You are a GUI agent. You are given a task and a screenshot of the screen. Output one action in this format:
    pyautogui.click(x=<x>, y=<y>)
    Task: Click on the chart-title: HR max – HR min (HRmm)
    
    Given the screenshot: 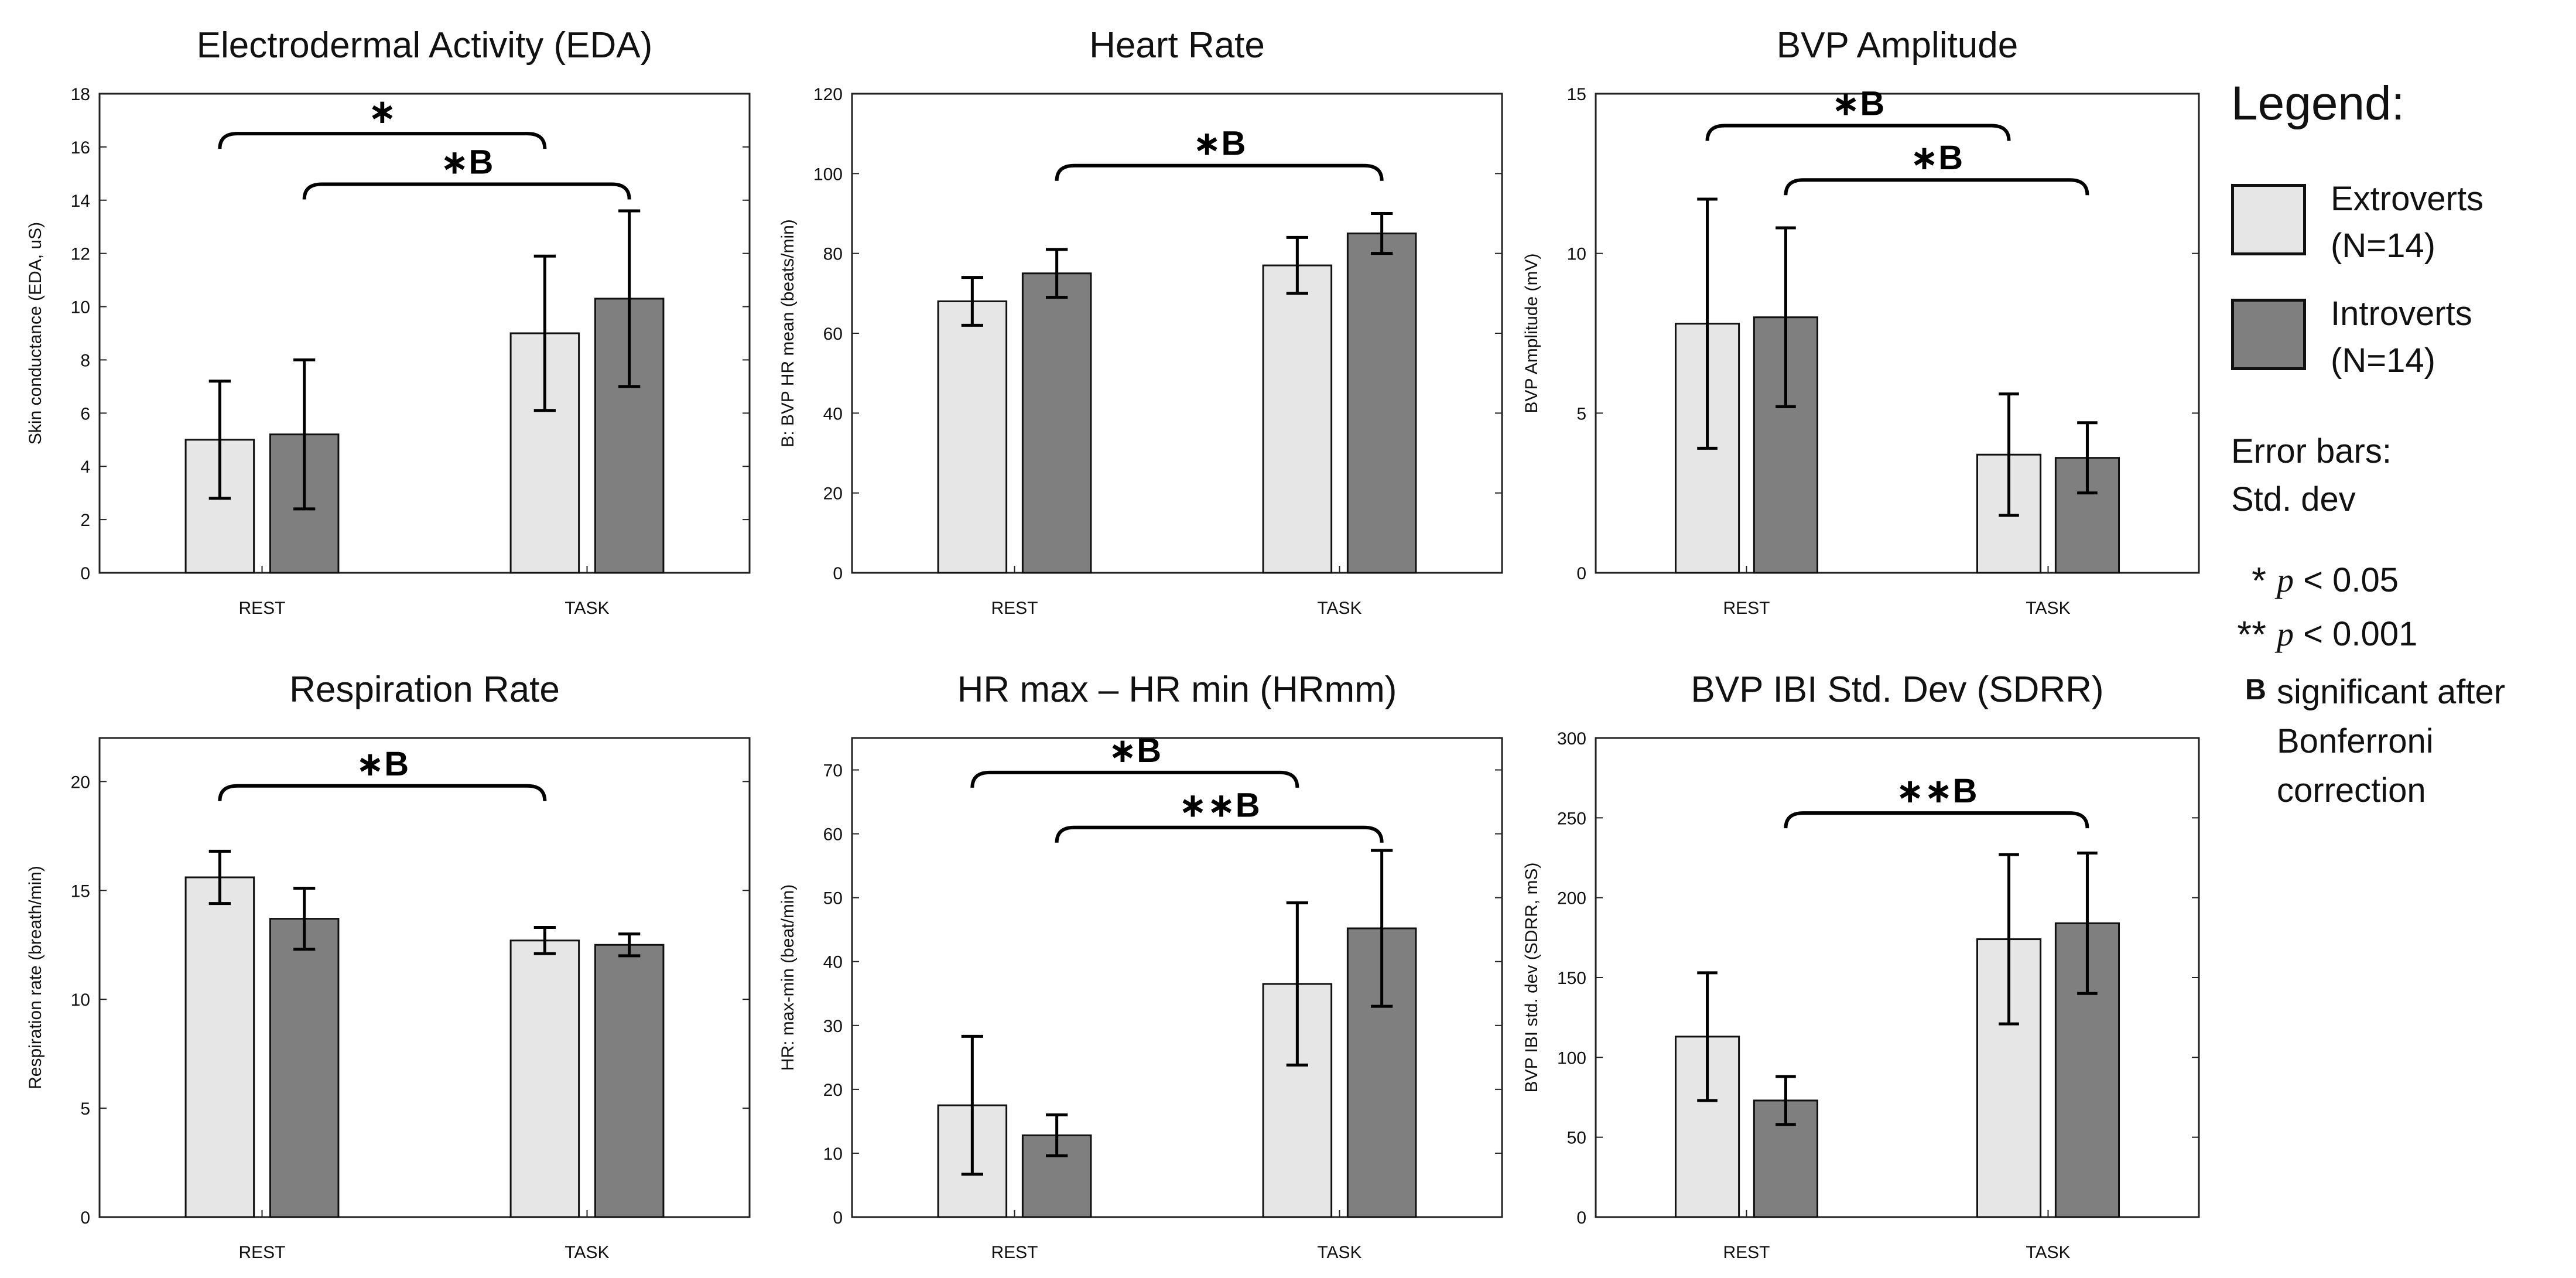 What is the action you would take?
    pyautogui.click(x=1177, y=690)
    